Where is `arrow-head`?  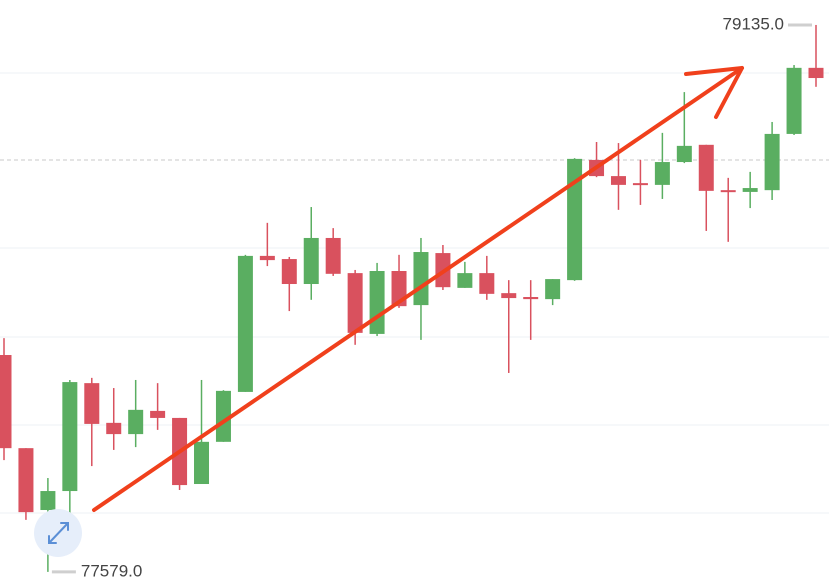 arrow-head is located at coordinates (714, 92).